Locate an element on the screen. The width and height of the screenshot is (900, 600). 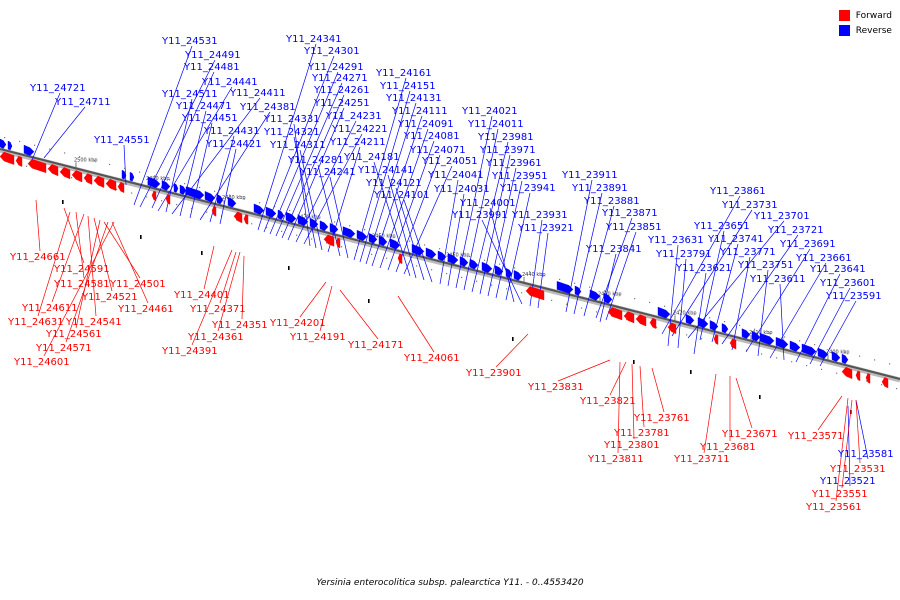
axis-tick-label: 2470 kbp is located at coordinates (309, 217).